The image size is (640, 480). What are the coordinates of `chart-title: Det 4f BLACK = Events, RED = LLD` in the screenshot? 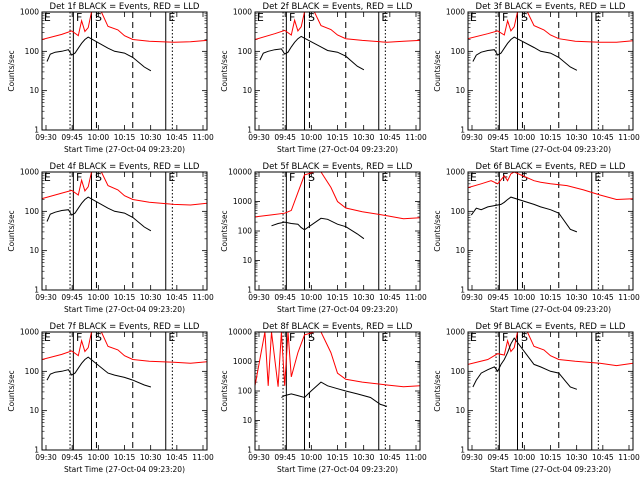 It's located at (125, 167).